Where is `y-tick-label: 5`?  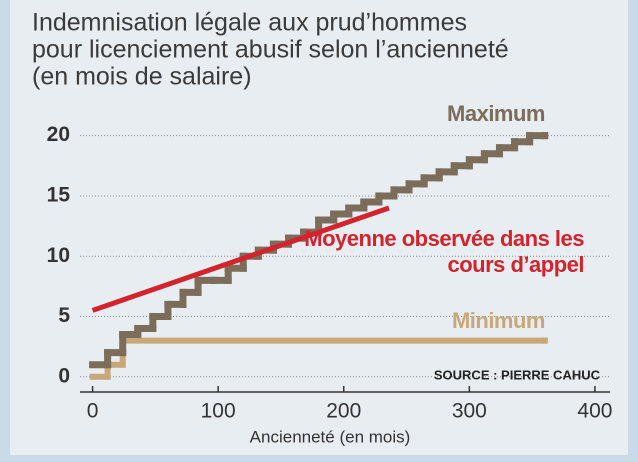 y-tick-label: 5 is located at coordinates (64, 315).